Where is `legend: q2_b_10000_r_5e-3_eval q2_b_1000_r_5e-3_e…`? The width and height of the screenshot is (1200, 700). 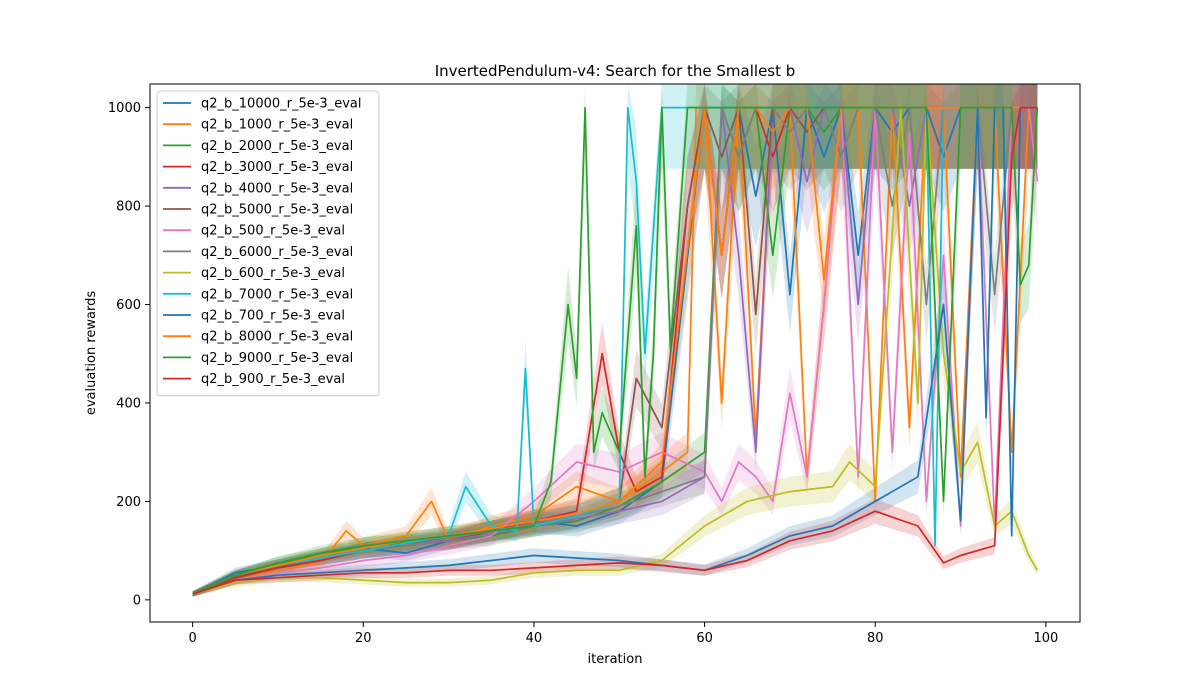 legend: q2_b_10000_r_5e-3_eval q2_b_1000_r_5e-3_e… is located at coordinates (268, 243).